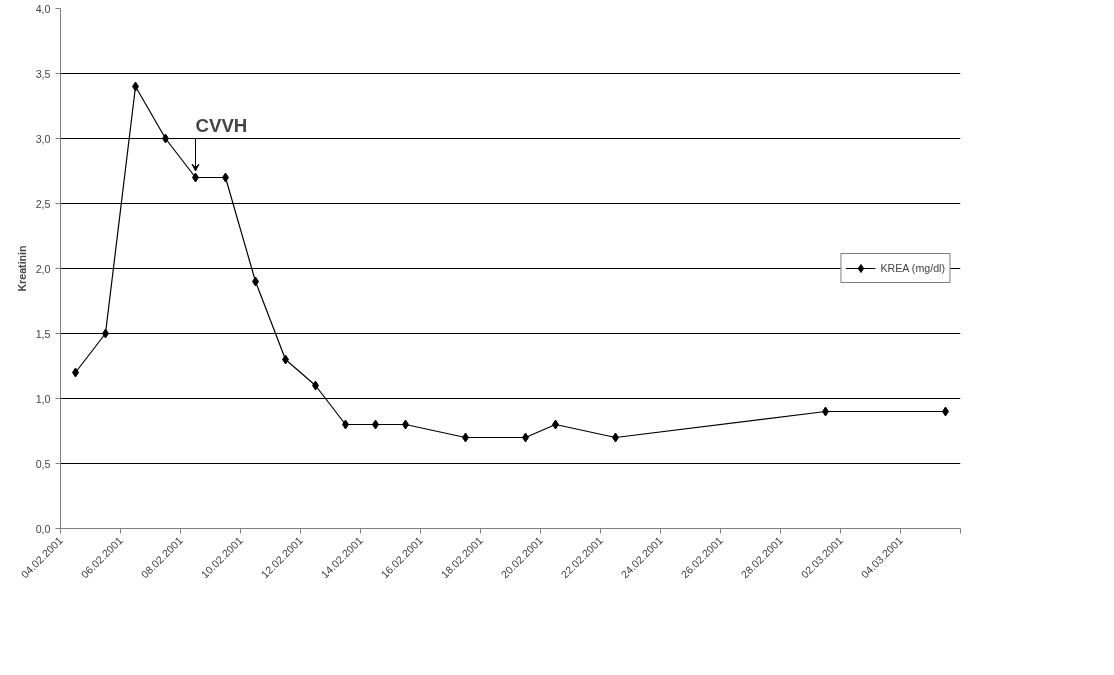  Describe the element at coordinates (43, 333) in the screenshot. I see `y-tick-label: 1,5` at that location.